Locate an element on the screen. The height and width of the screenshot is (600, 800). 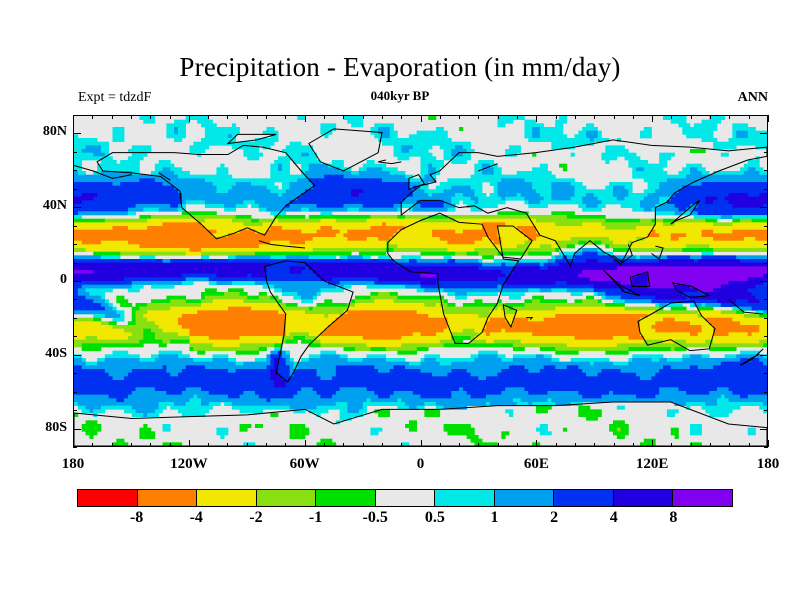
colorbar-tick-label: -2 is located at coordinates (256, 517).